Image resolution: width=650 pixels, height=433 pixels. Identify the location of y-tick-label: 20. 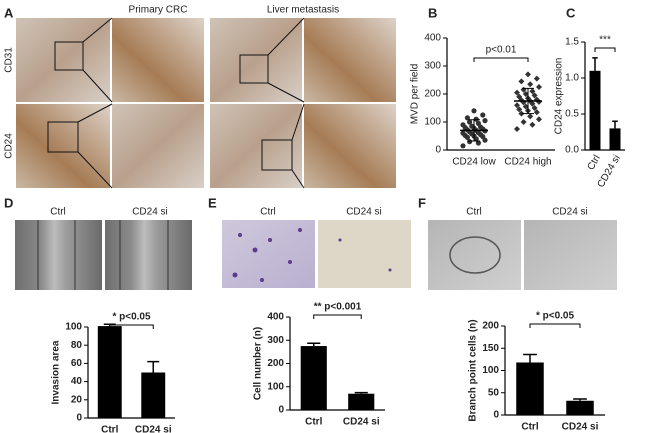
(77, 399).